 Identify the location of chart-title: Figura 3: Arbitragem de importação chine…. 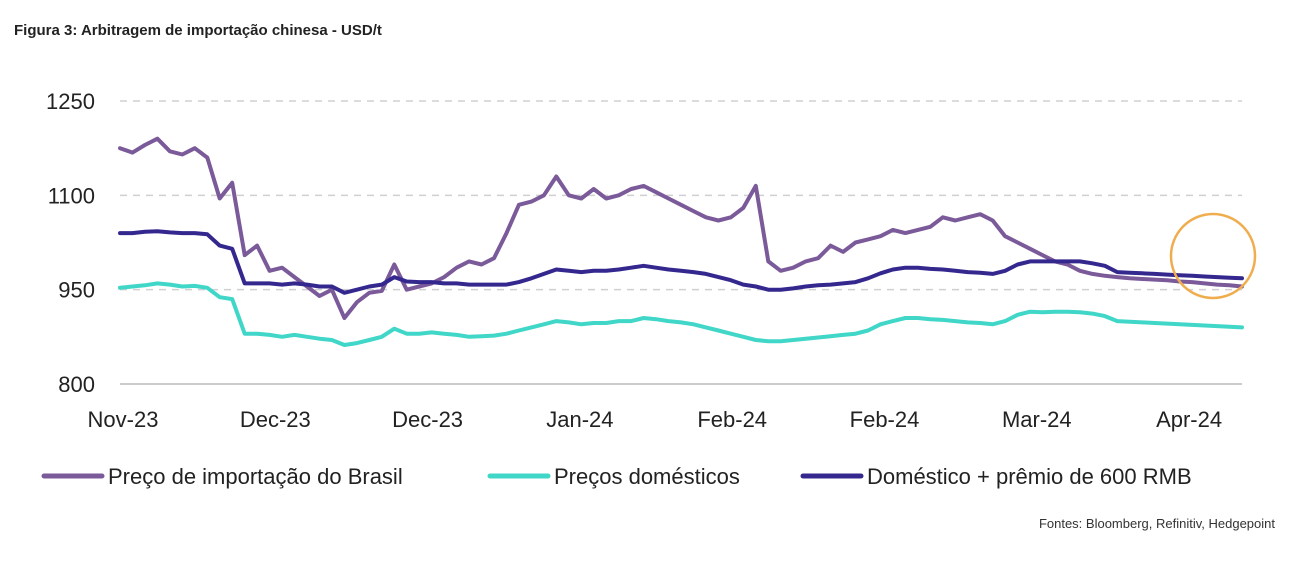
(198, 30).